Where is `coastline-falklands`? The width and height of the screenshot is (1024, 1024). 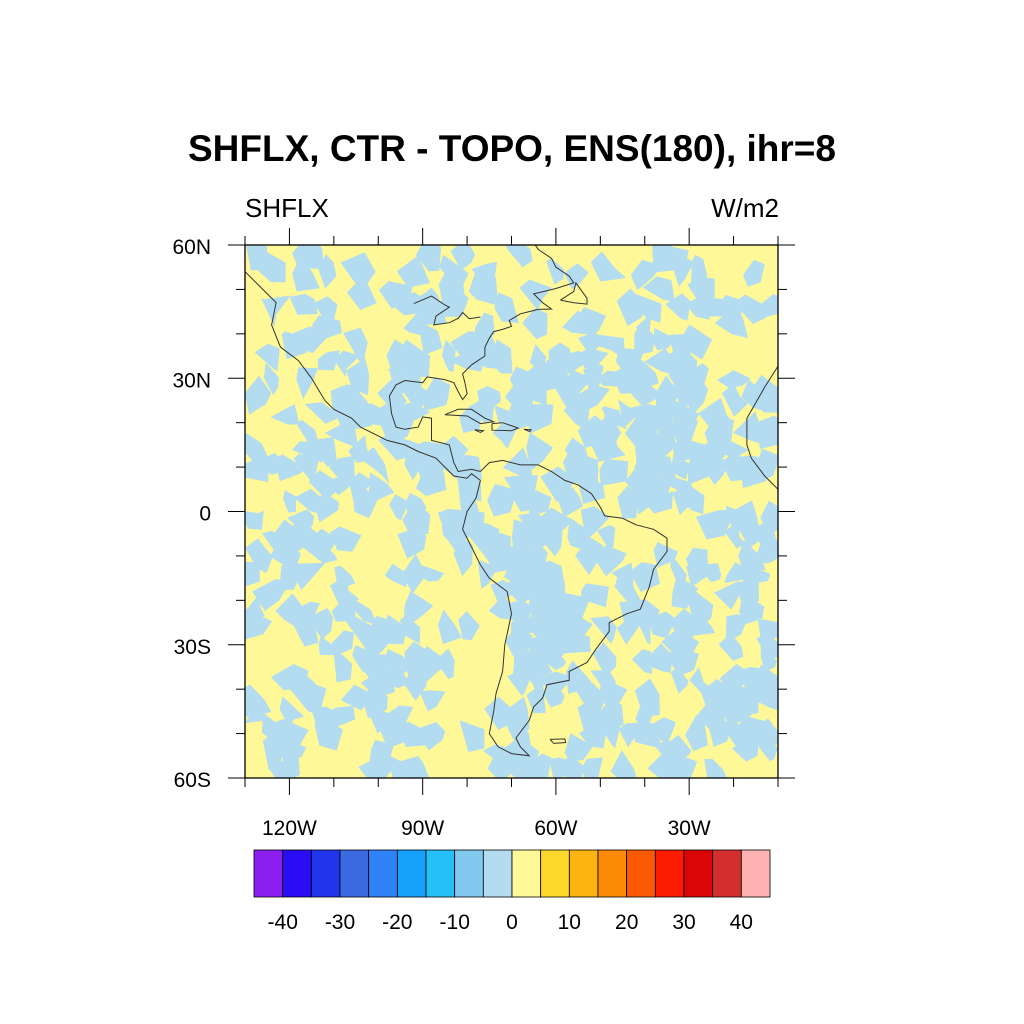 coastline-falklands is located at coordinates (558, 741).